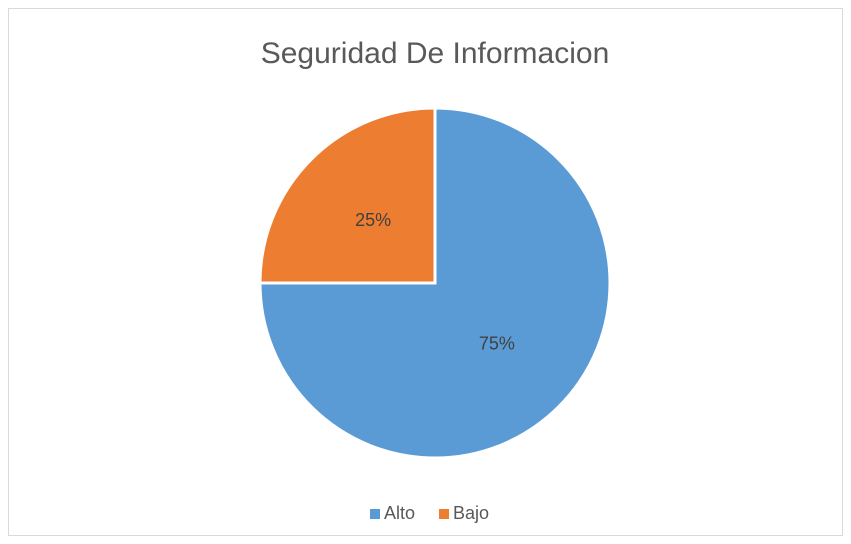 This screenshot has height=544, width=851. Describe the element at coordinates (497, 344) in the screenshot. I see `data-label: 75%` at that location.